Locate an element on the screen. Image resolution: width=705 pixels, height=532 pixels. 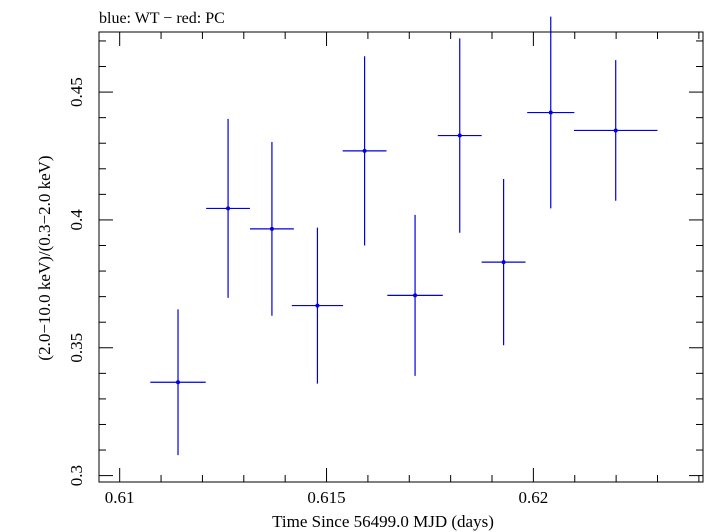
y-axis-label: (2.0−10.0 keV)/(0.3−2.0 keV) is located at coordinates (44, 257).